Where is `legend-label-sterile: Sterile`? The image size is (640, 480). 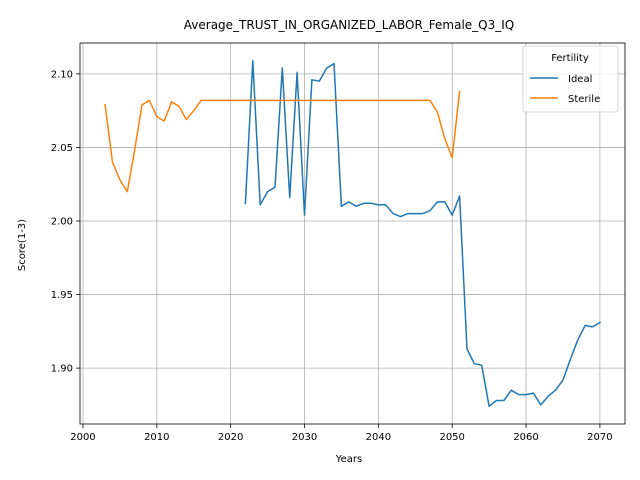 legend-label-sterile: Sterile is located at coordinates (584, 99).